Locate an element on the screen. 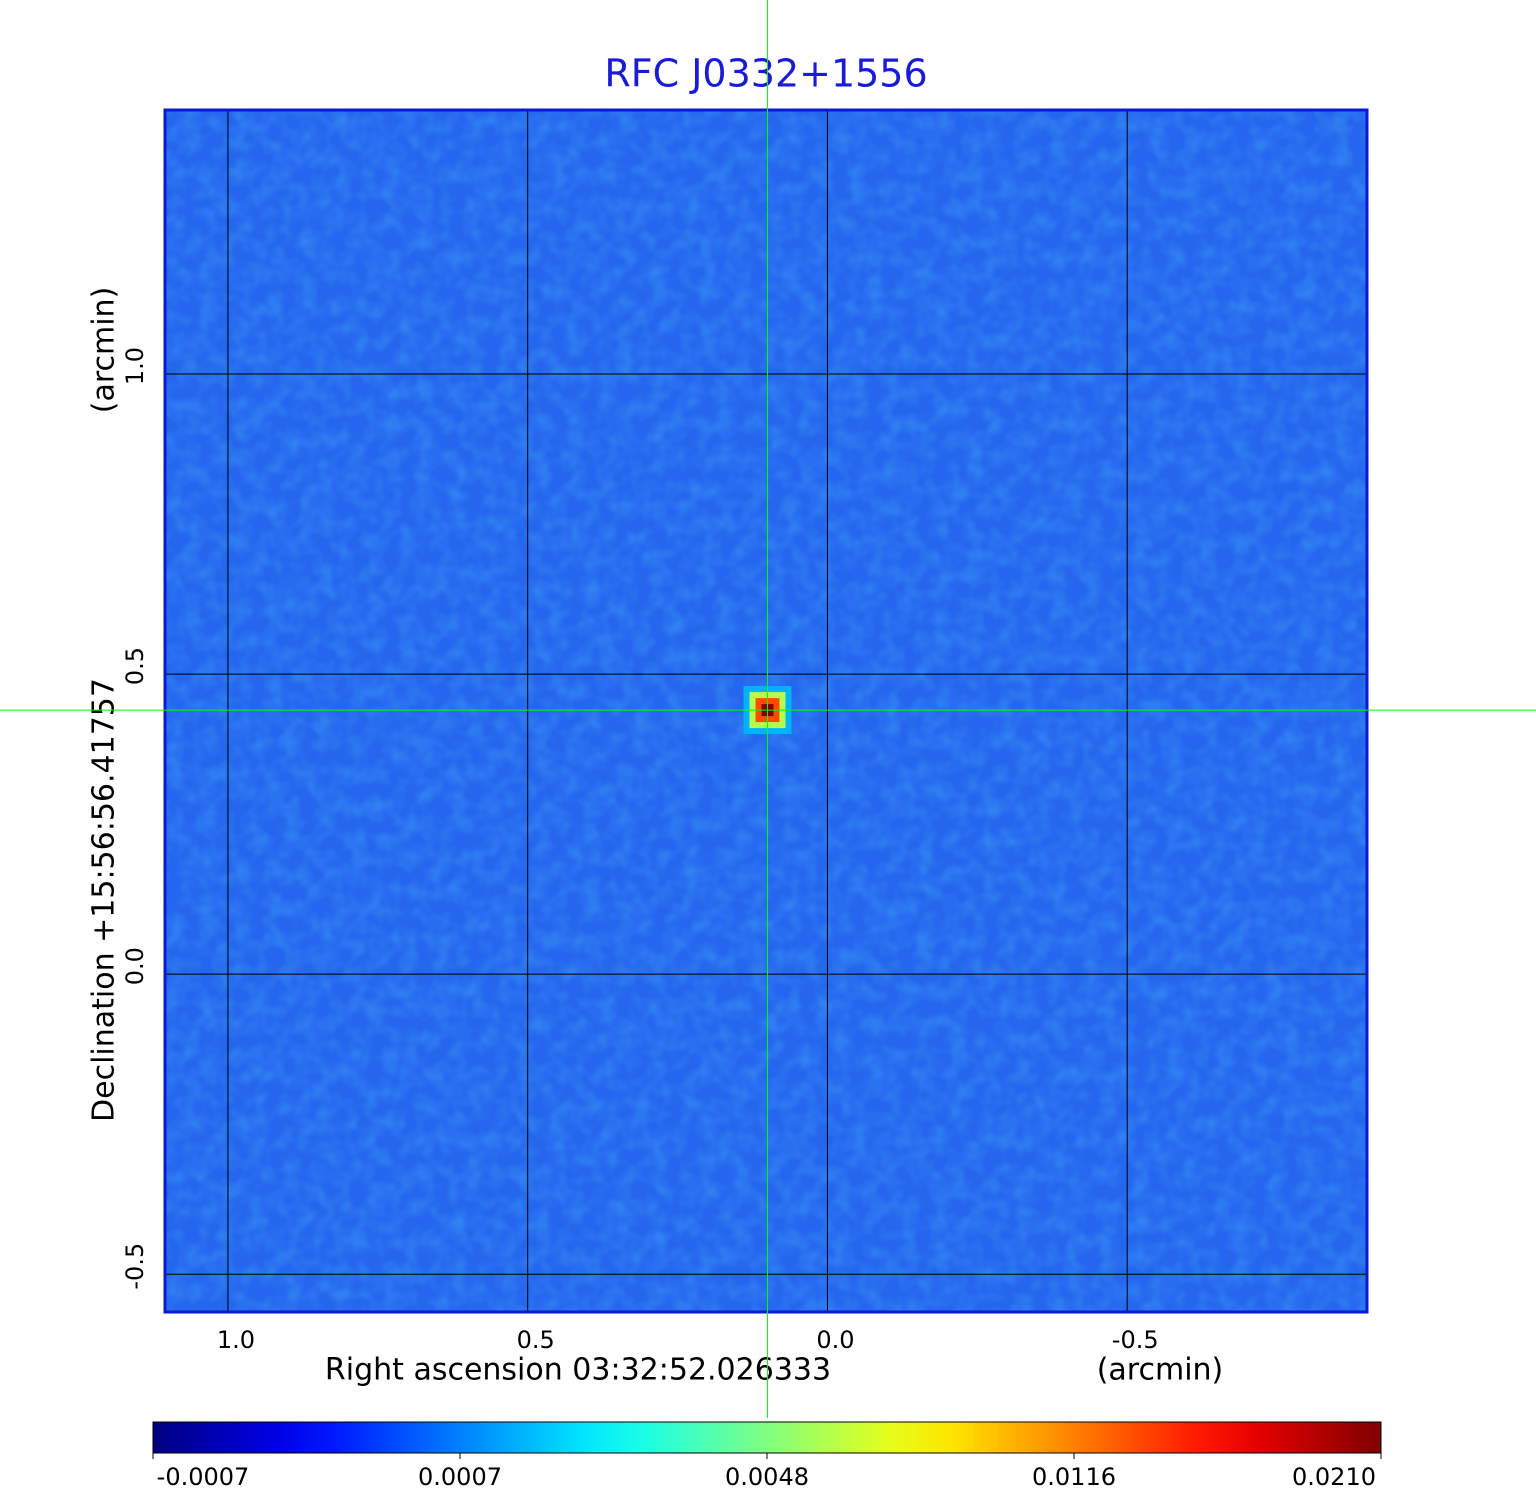 The image size is (1536, 1511). x-tick-label: 0.5 is located at coordinates (536, 1340).